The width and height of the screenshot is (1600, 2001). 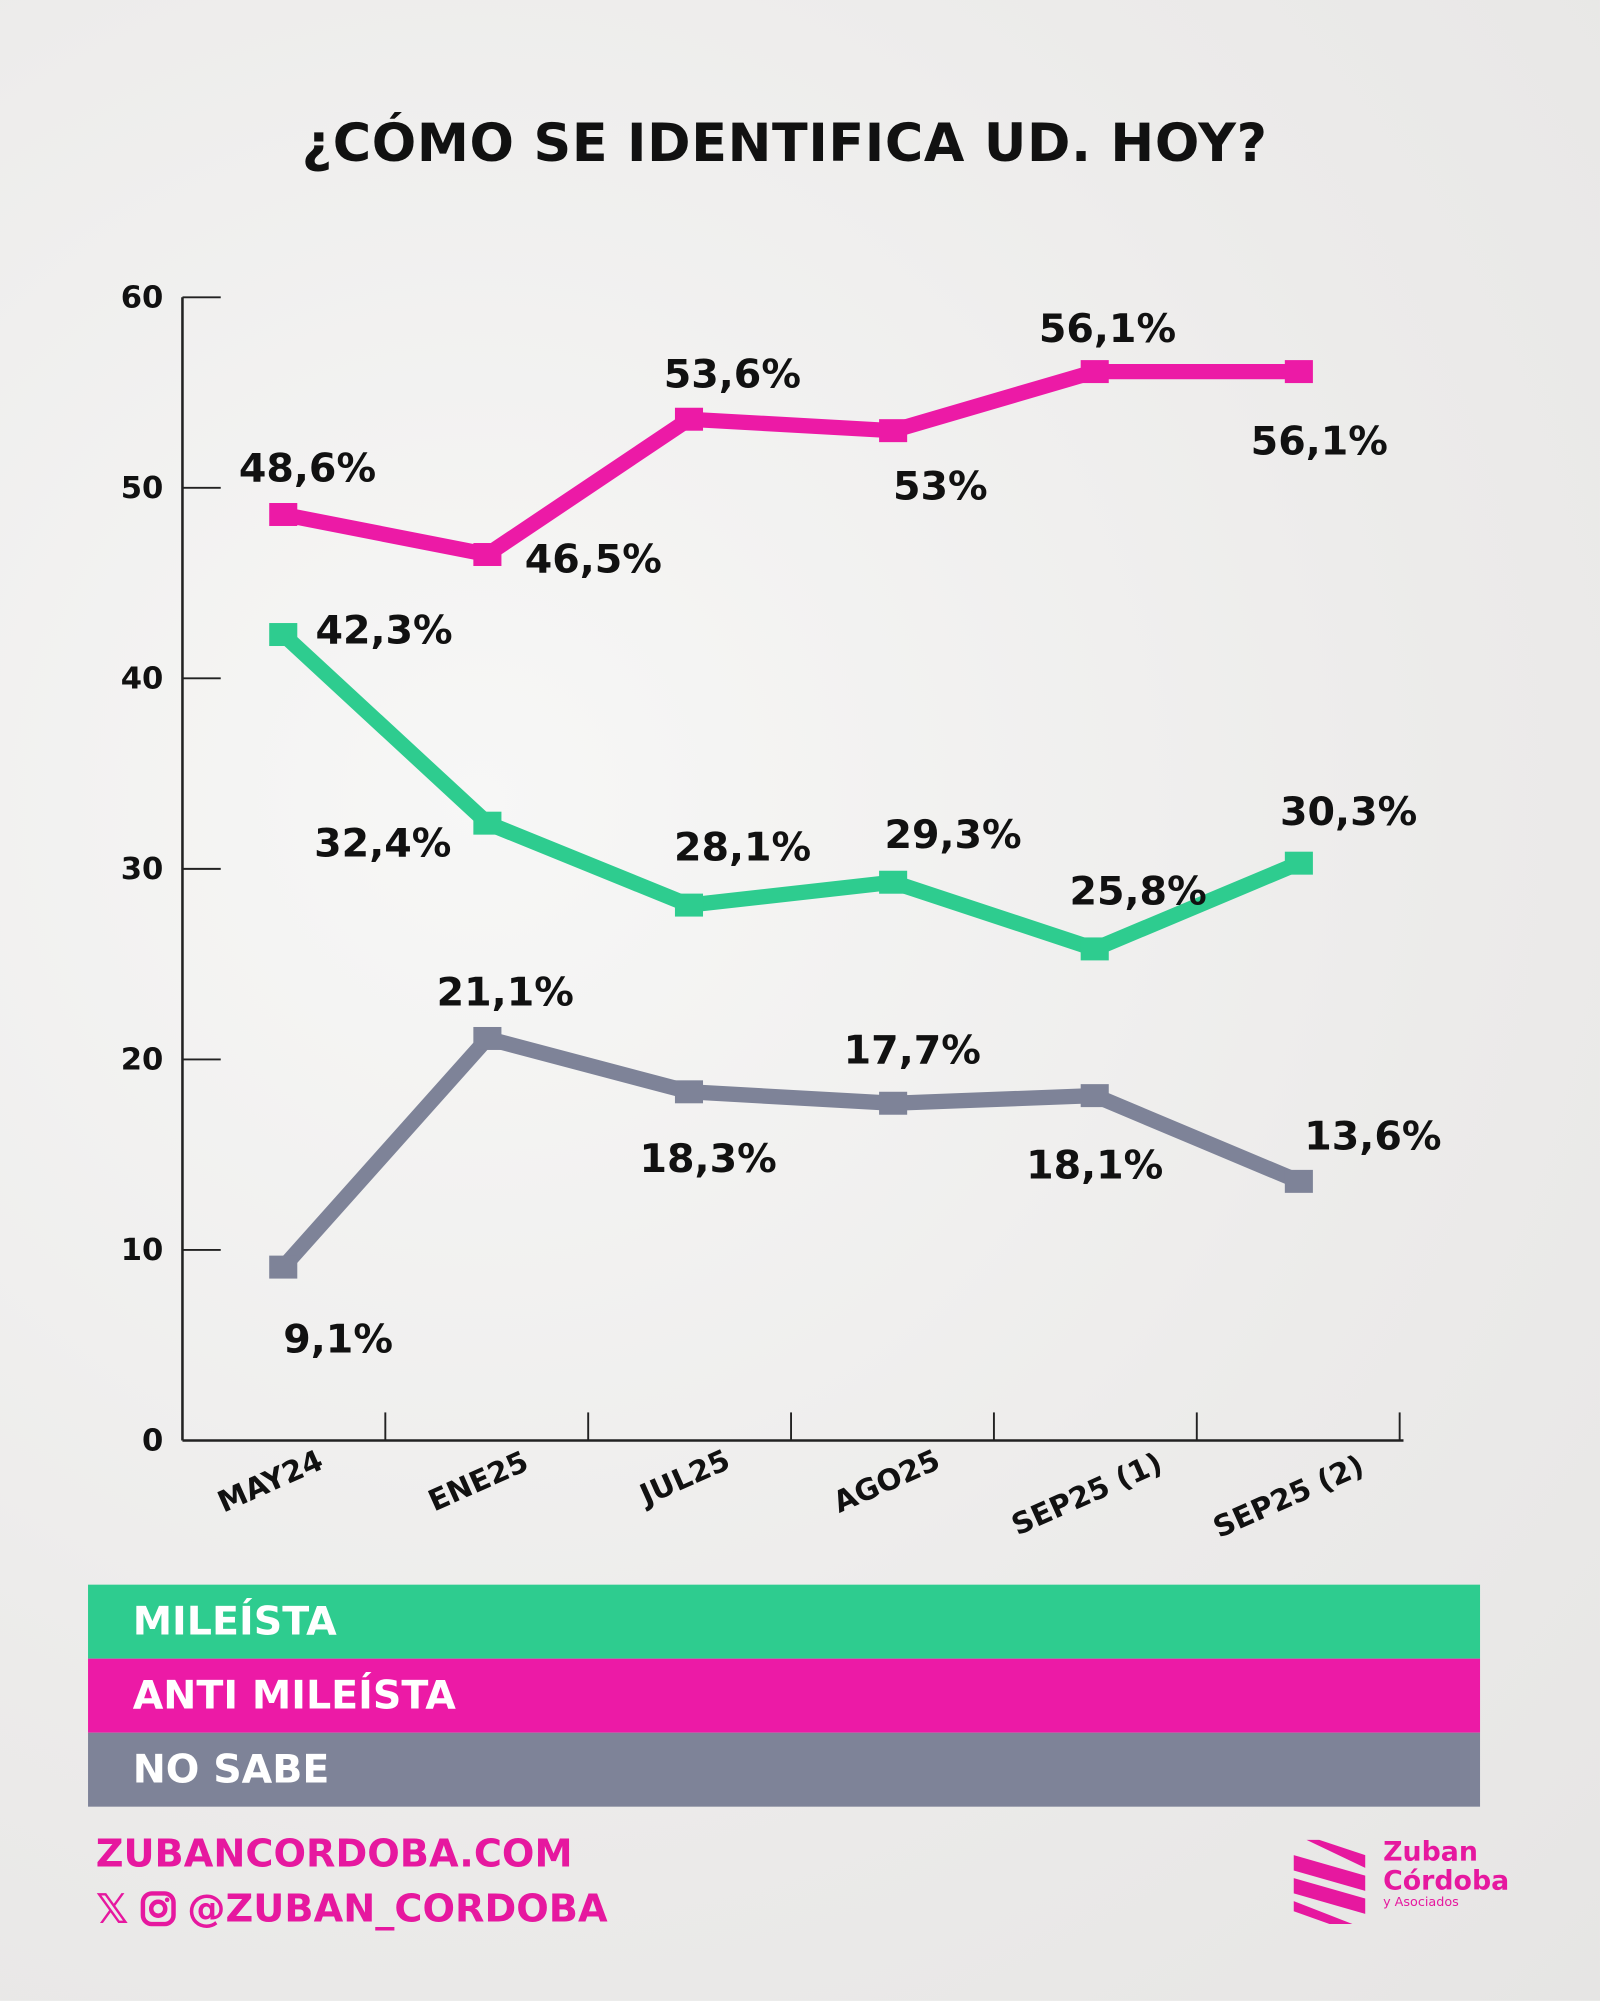 What do you see at coordinates (1138, 891) in the screenshot?
I see `data-label: 25,8%` at bounding box center [1138, 891].